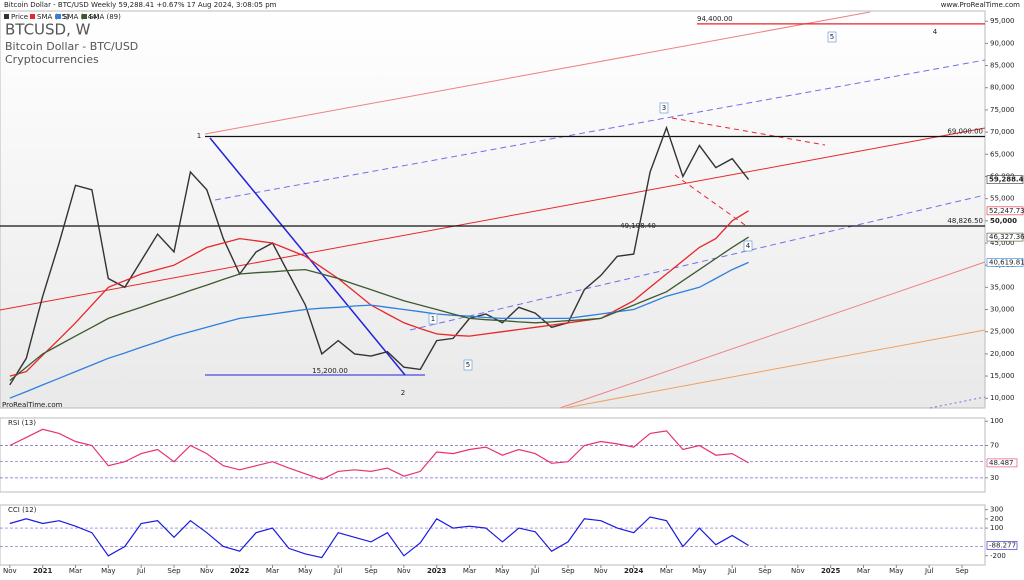  I want to click on legend-label: SMA (55), so click(53, 17).